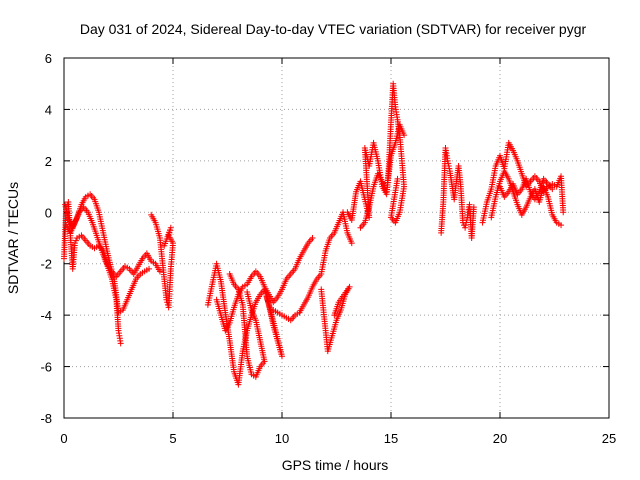 This screenshot has height=480, width=640. Describe the element at coordinates (63, 438) in the screenshot. I see `x-tick-label: 0` at that location.